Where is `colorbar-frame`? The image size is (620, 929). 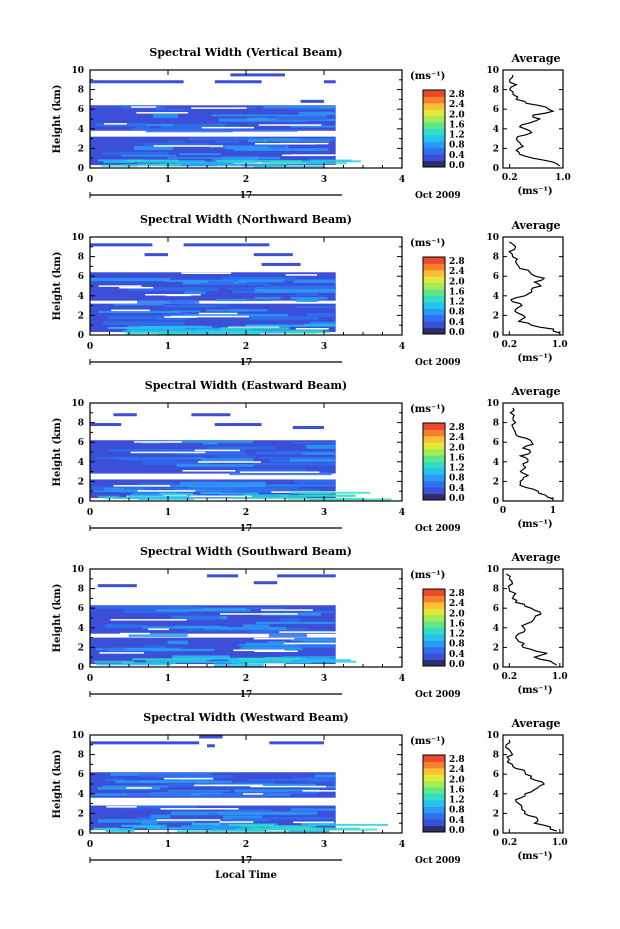
colorbar-frame is located at coordinates (434, 295).